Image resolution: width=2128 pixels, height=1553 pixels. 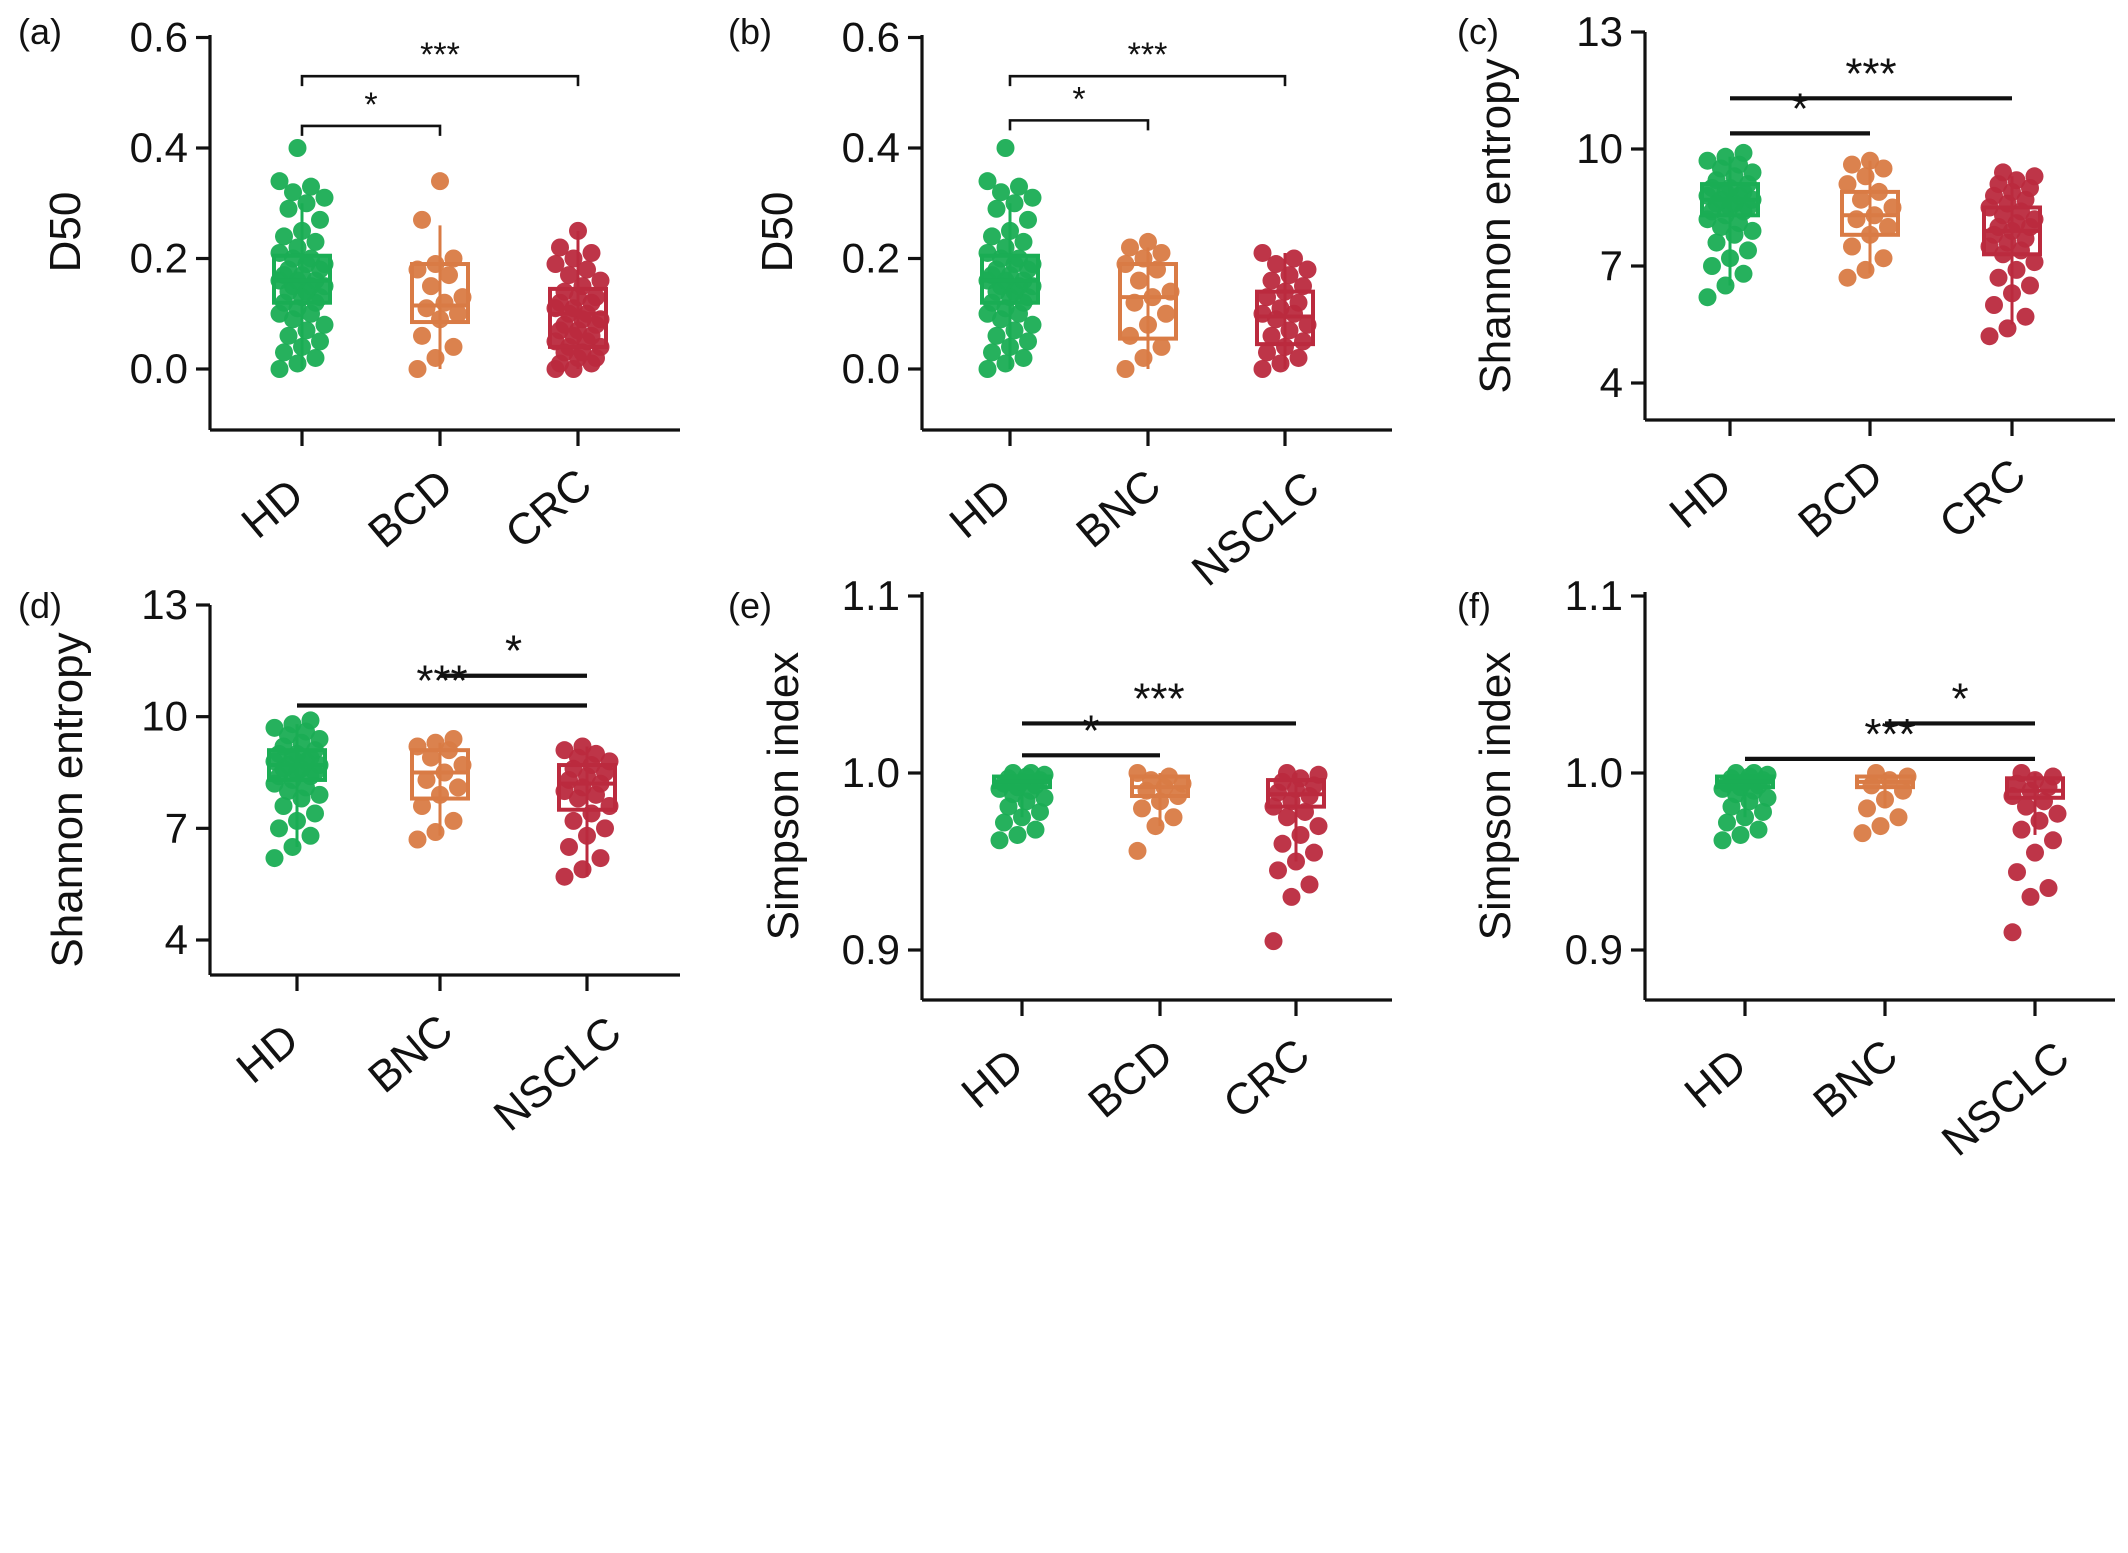 I want to click on y-tick-label: 0.4, so click(x=871, y=147).